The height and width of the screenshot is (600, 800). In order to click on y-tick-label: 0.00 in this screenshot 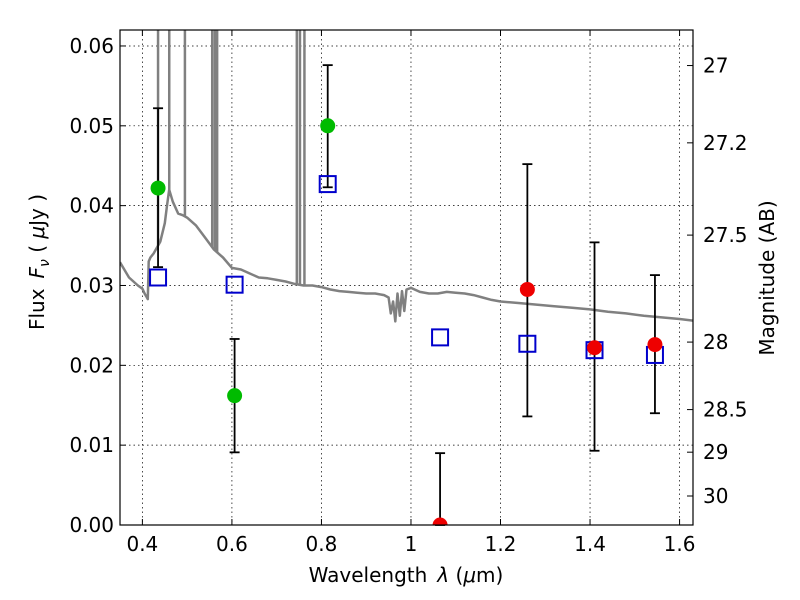, I will do `click(91, 525)`.